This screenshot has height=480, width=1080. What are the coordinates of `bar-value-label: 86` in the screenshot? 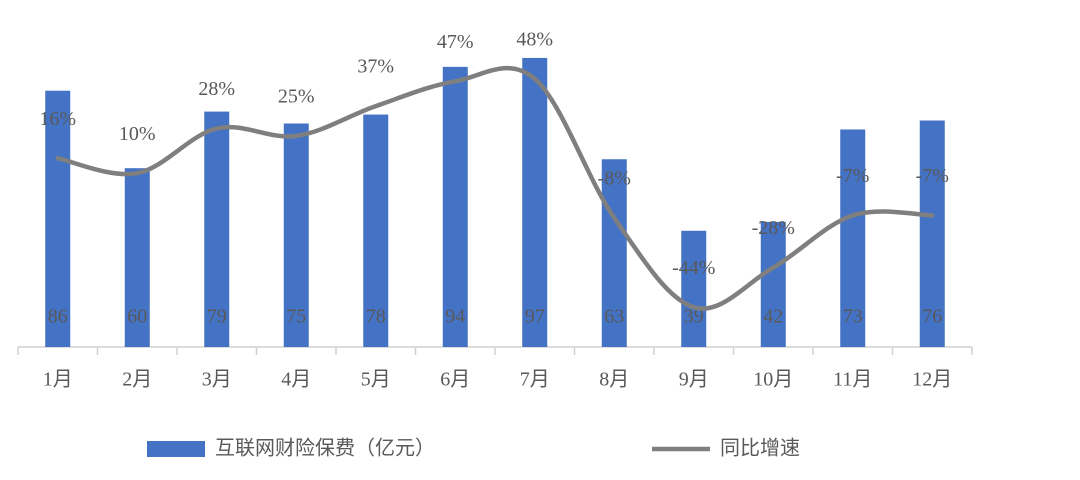 It's located at (58, 317).